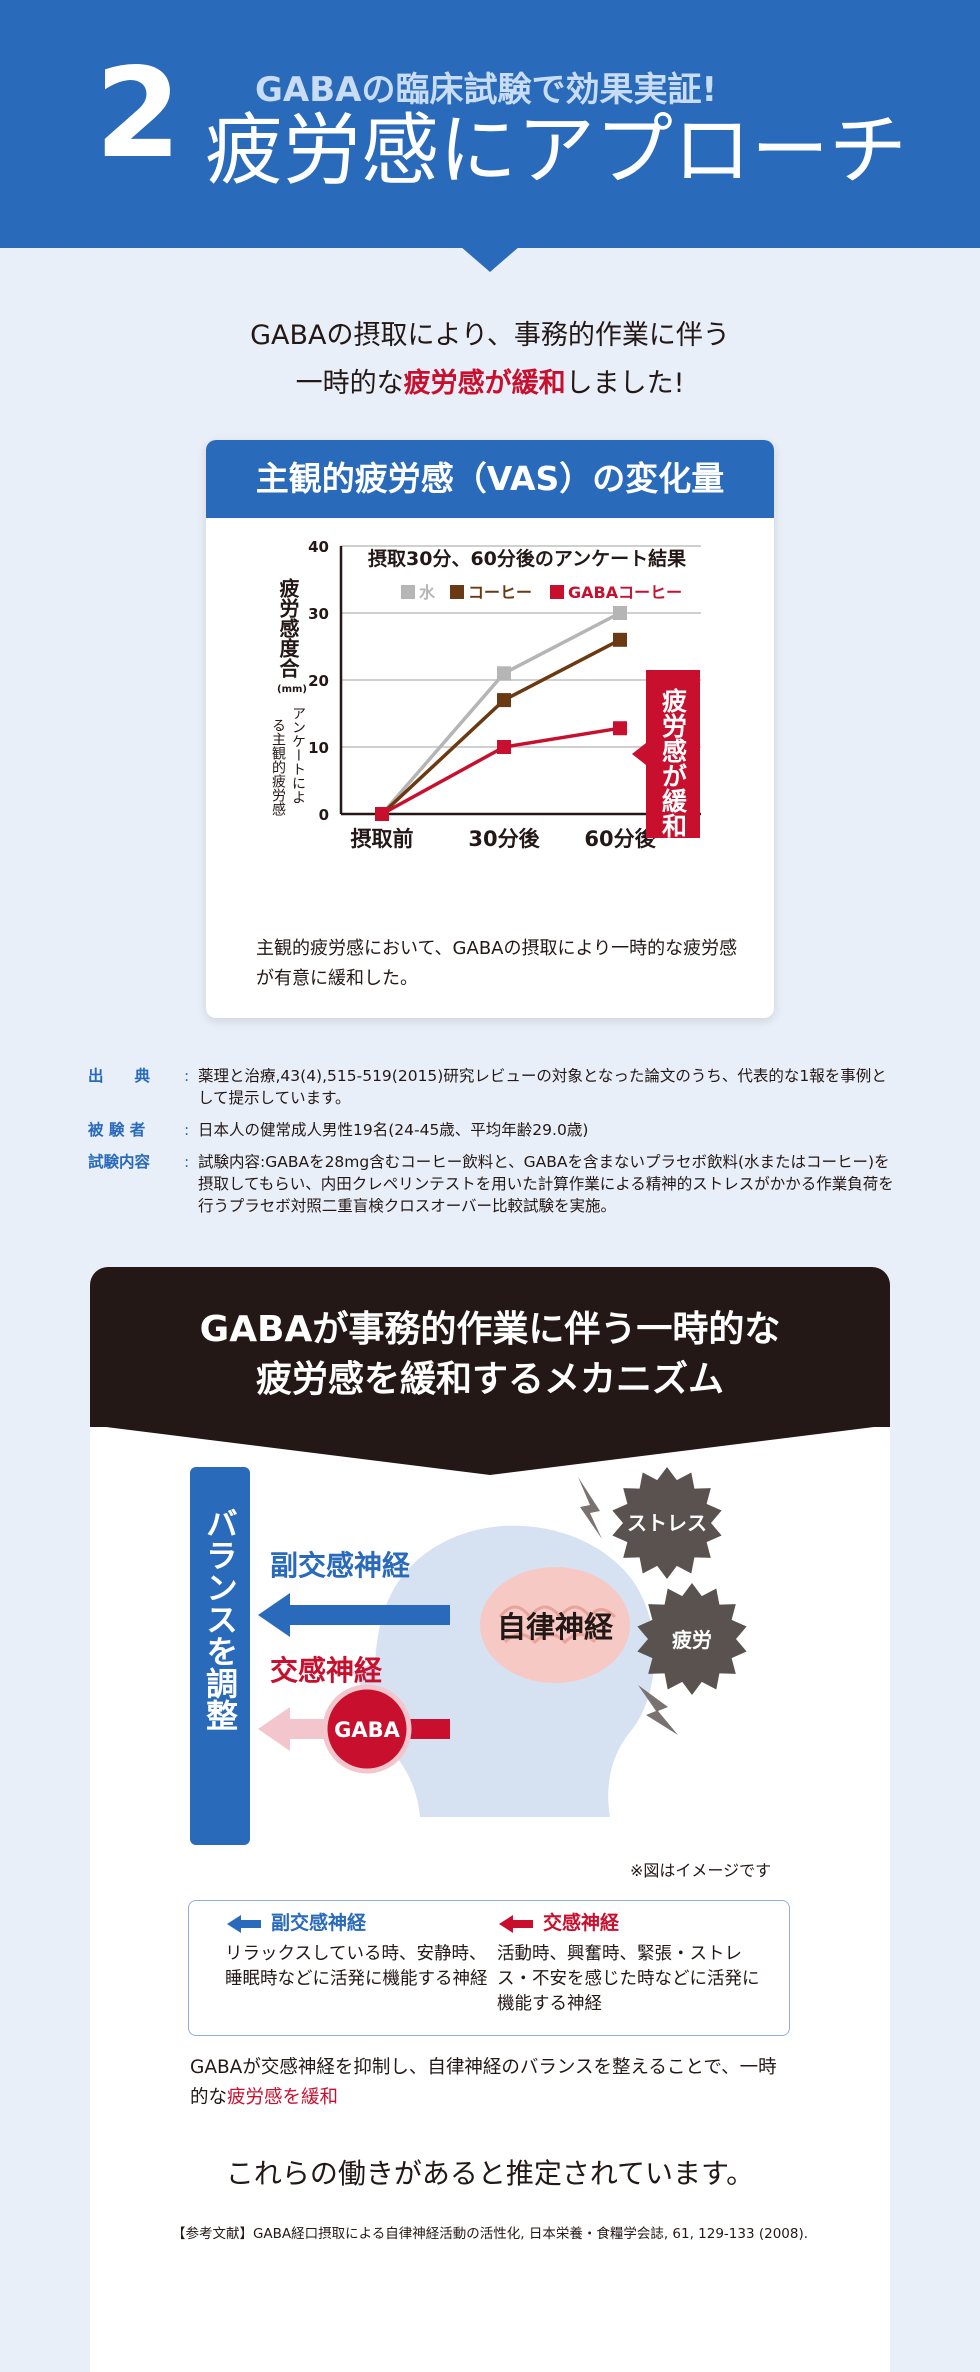 The width and height of the screenshot is (980, 2372). I want to click on mechanism-header-arrow, so click(490, 1450).